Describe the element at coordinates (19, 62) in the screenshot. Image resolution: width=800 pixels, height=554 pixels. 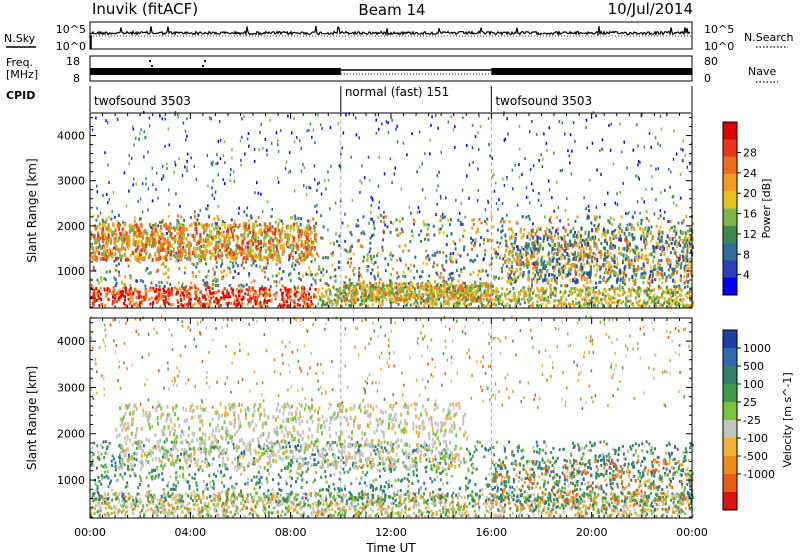
I see `freq-label-line1: Freq.` at that location.